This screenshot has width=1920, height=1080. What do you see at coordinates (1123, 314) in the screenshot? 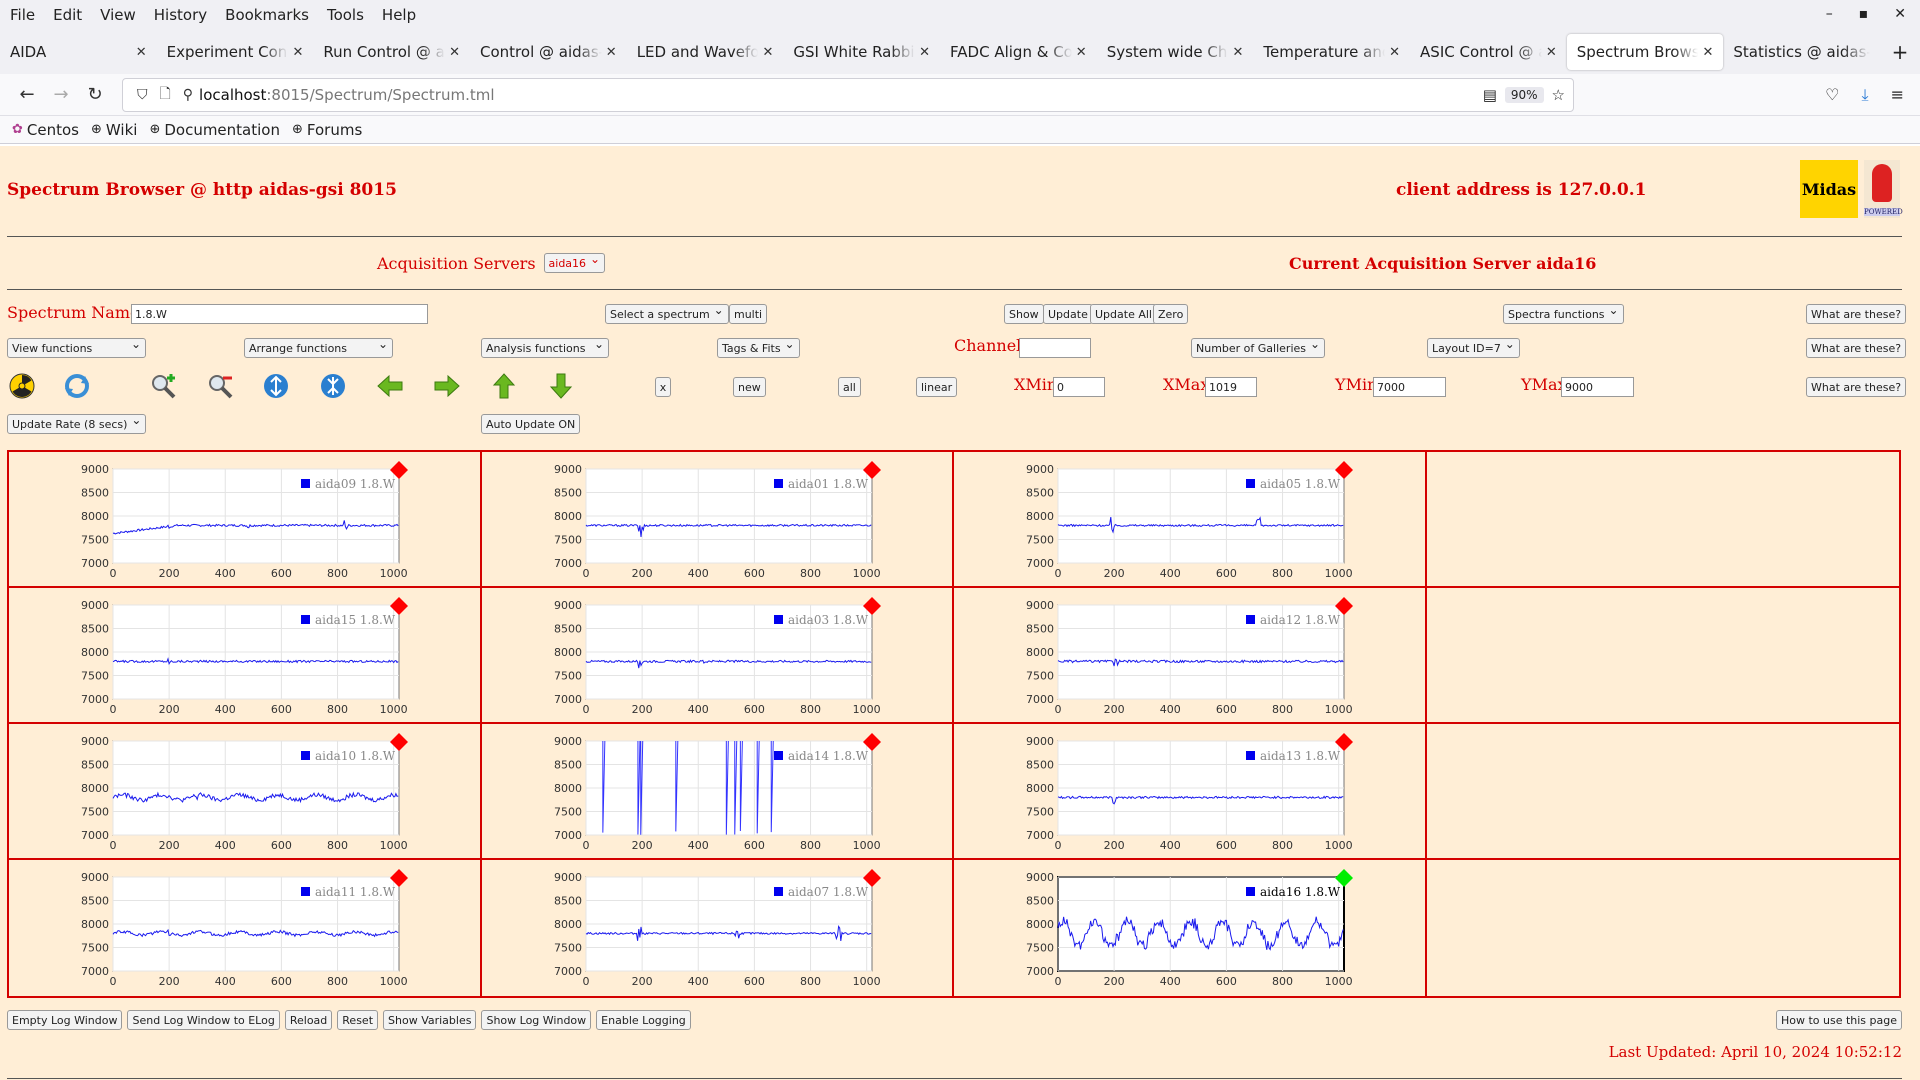
I see `update-all-button: Update All` at bounding box center [1123, 314].